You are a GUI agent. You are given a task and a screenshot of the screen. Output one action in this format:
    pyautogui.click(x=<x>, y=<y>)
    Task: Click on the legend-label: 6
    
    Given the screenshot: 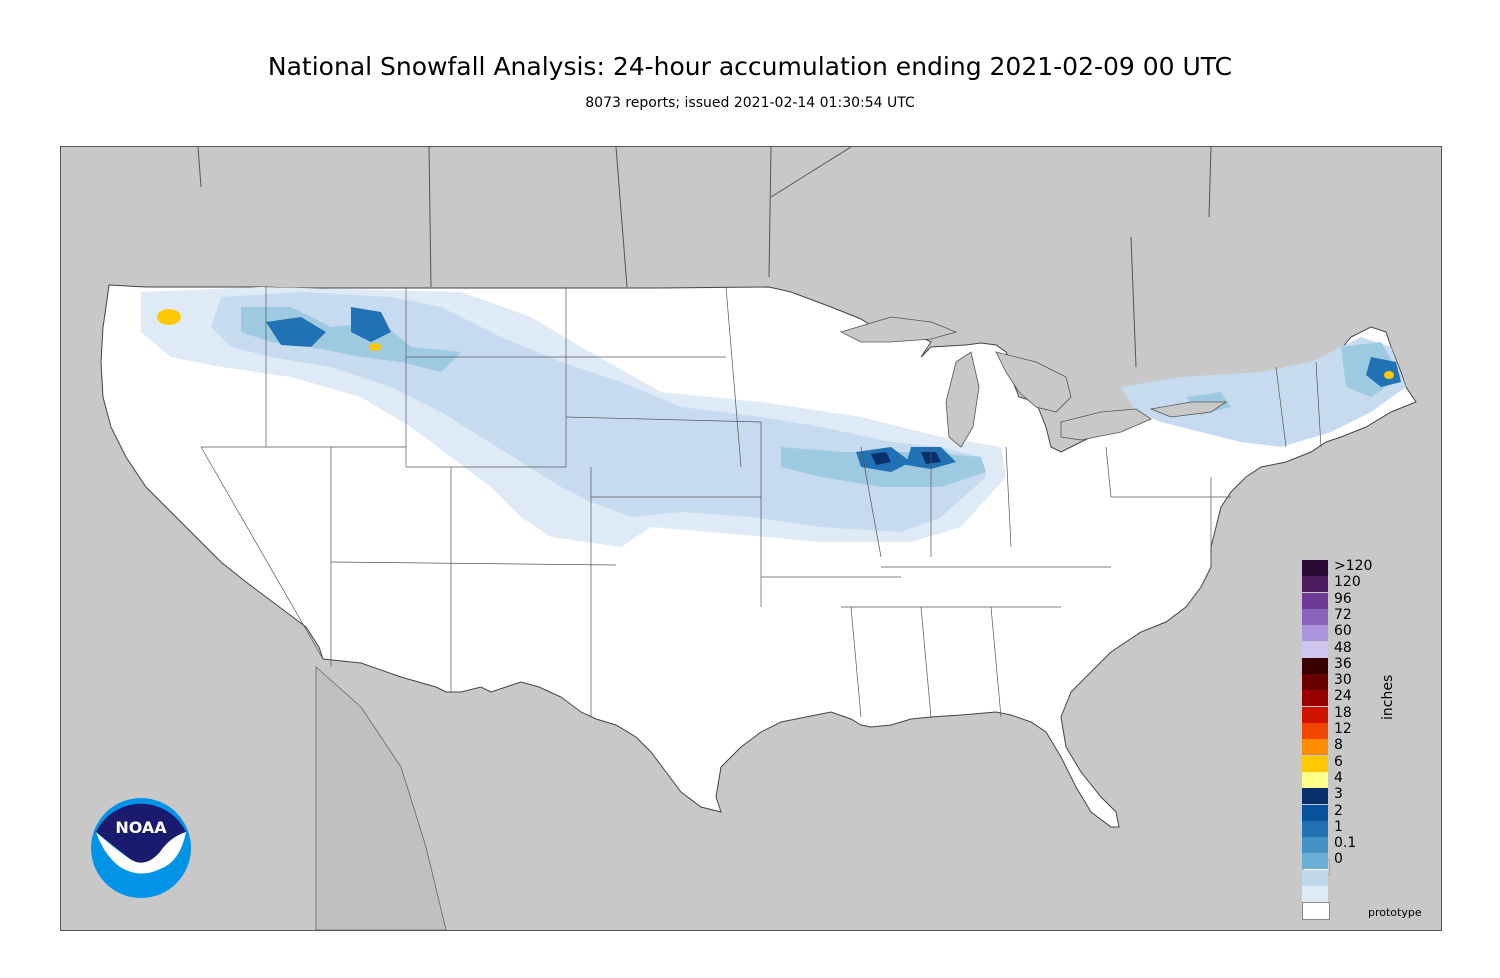 What is the action you would take?
    pyautogui.click(x=1338, y=761)
    